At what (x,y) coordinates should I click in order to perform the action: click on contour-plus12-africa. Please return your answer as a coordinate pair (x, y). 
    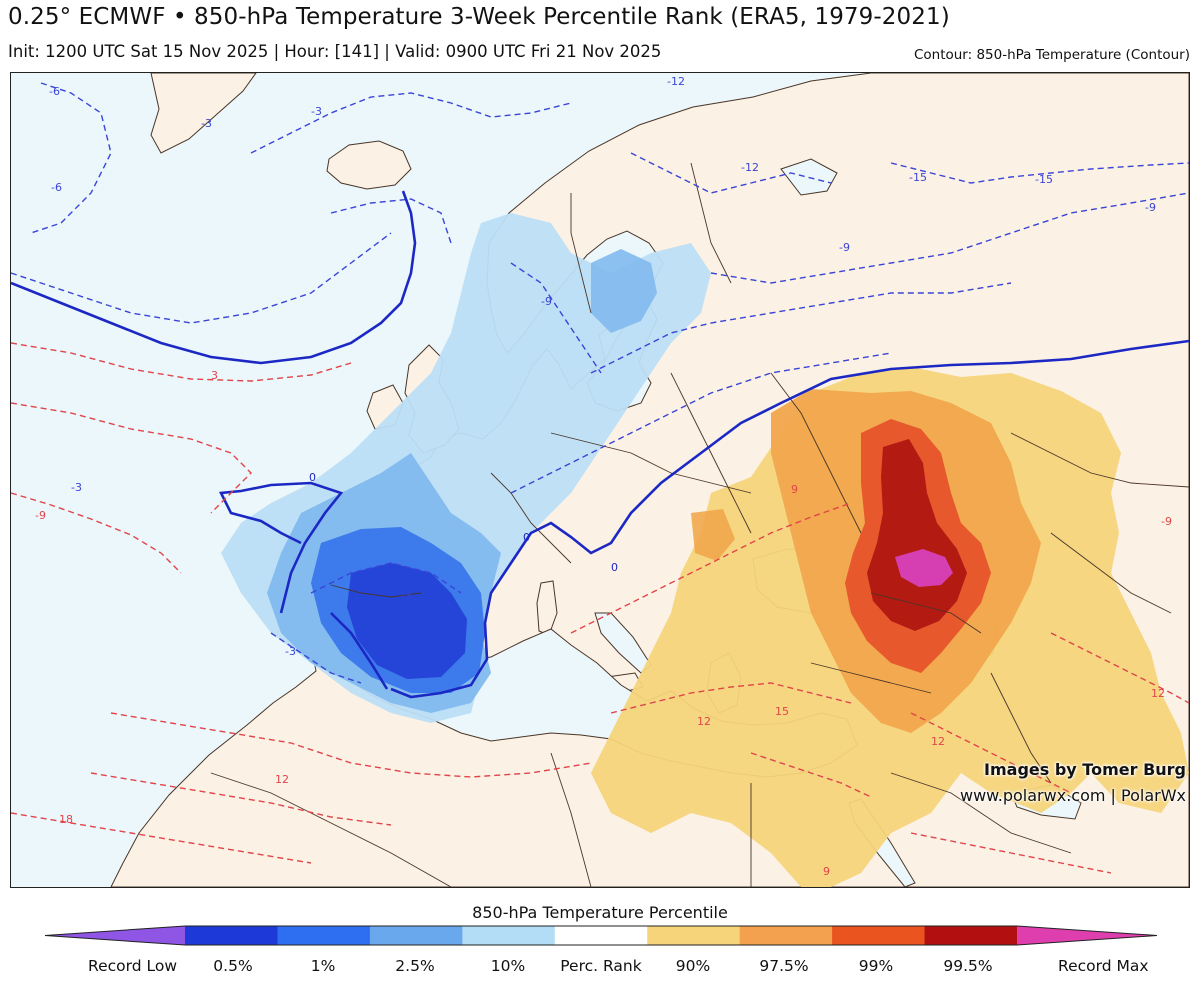
    Looking at the image, I should click on (351, 745).